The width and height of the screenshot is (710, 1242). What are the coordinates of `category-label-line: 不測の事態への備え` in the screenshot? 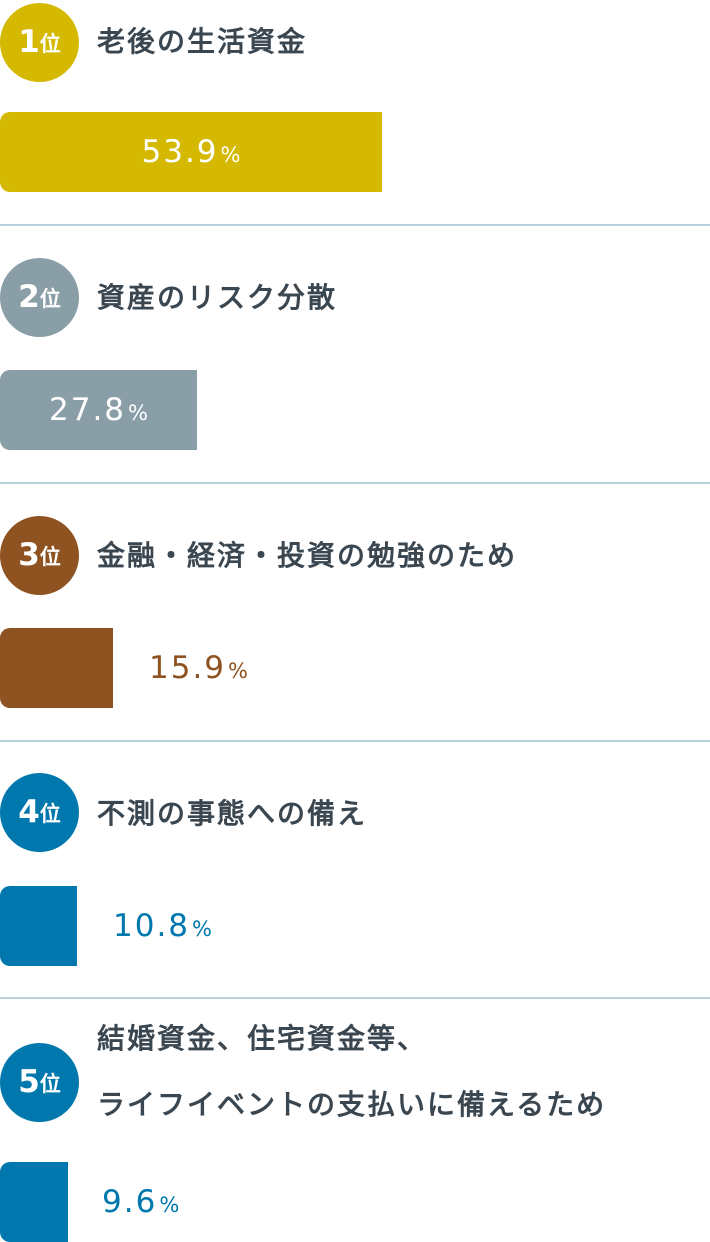 It's located at (232, 813).